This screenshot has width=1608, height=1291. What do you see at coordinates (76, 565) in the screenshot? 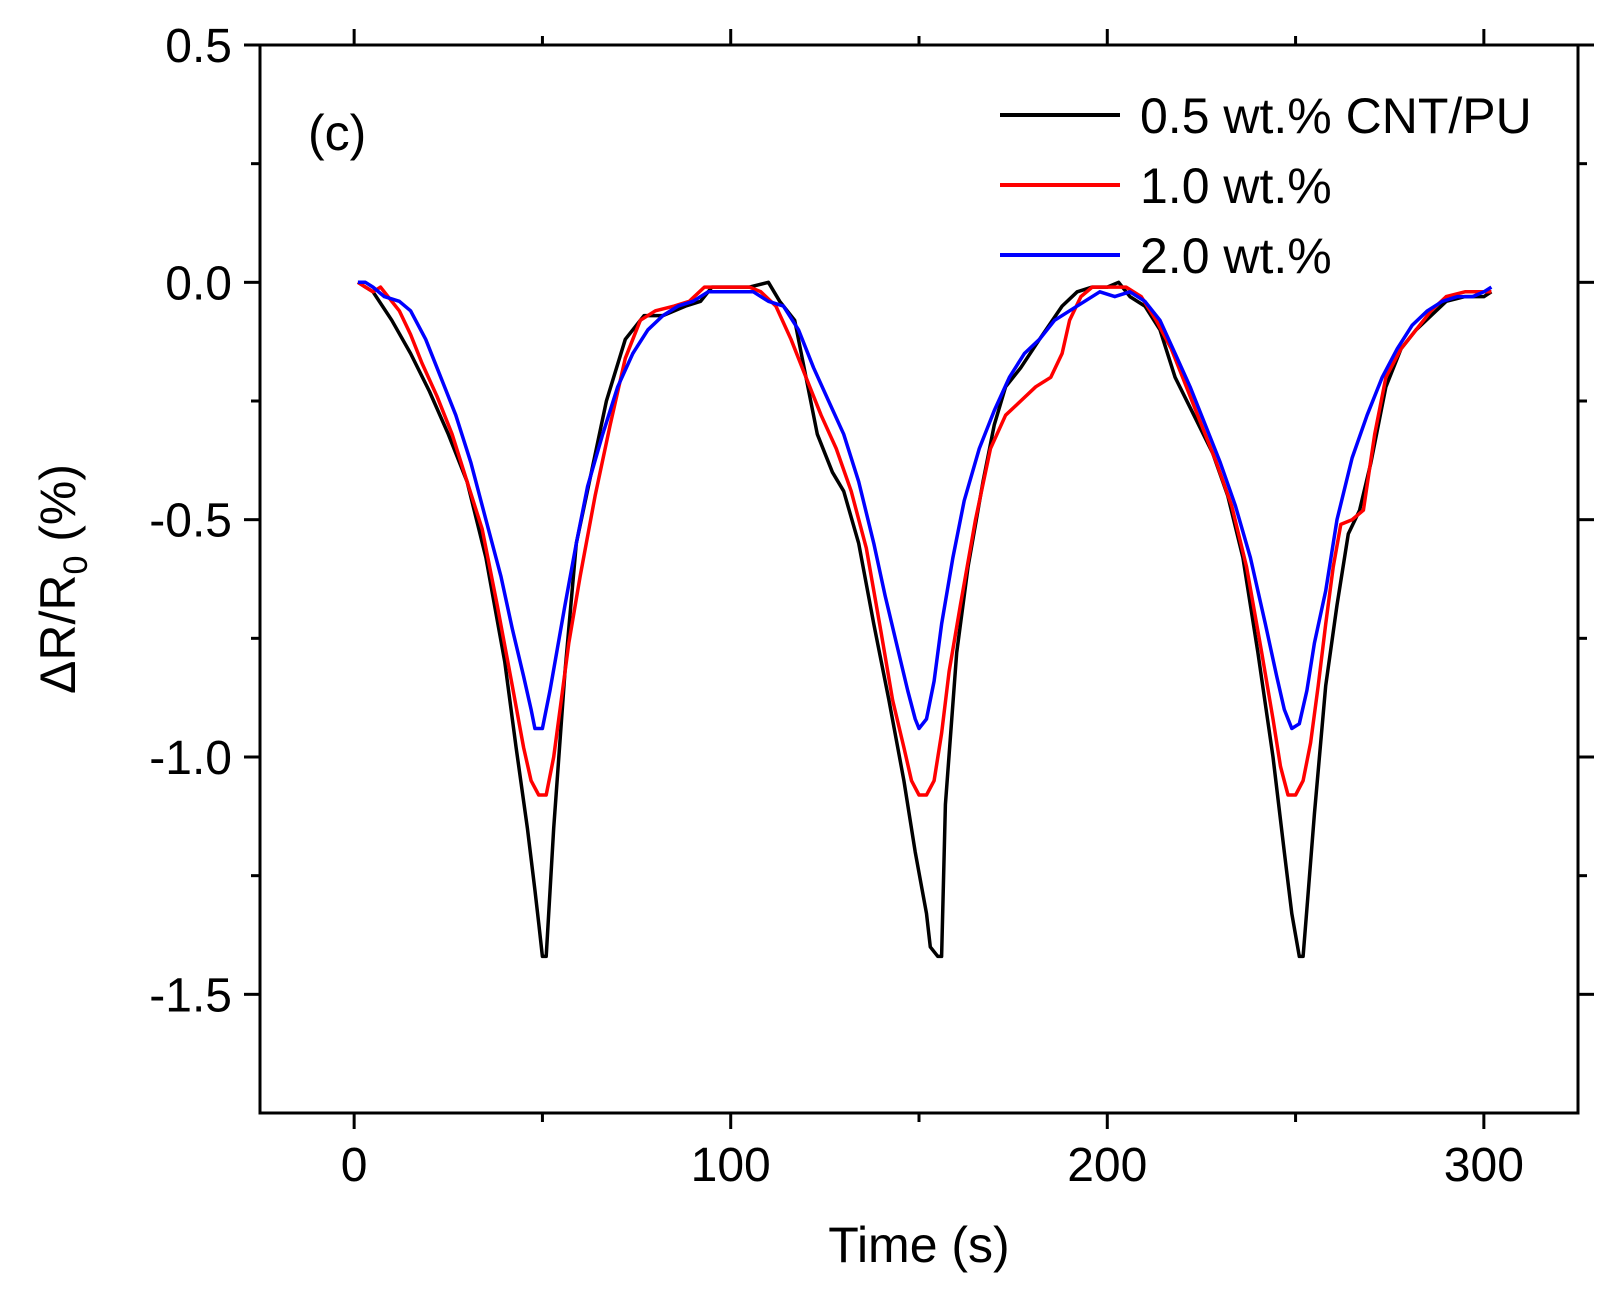
I see `y-axis-title-subscript: 0` at bounding box center [76, 565].